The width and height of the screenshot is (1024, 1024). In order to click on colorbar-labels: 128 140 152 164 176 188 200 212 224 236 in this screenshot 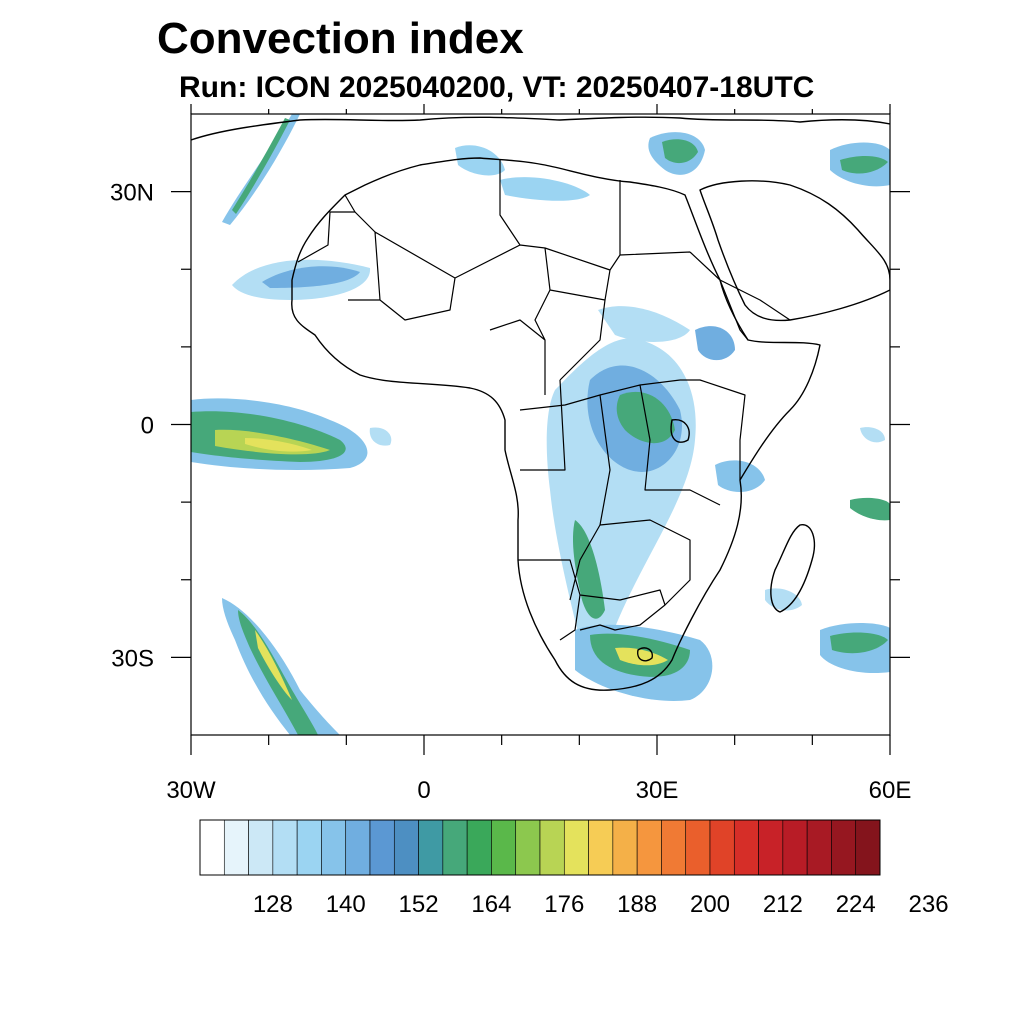, I will do `click(601, 904)`.